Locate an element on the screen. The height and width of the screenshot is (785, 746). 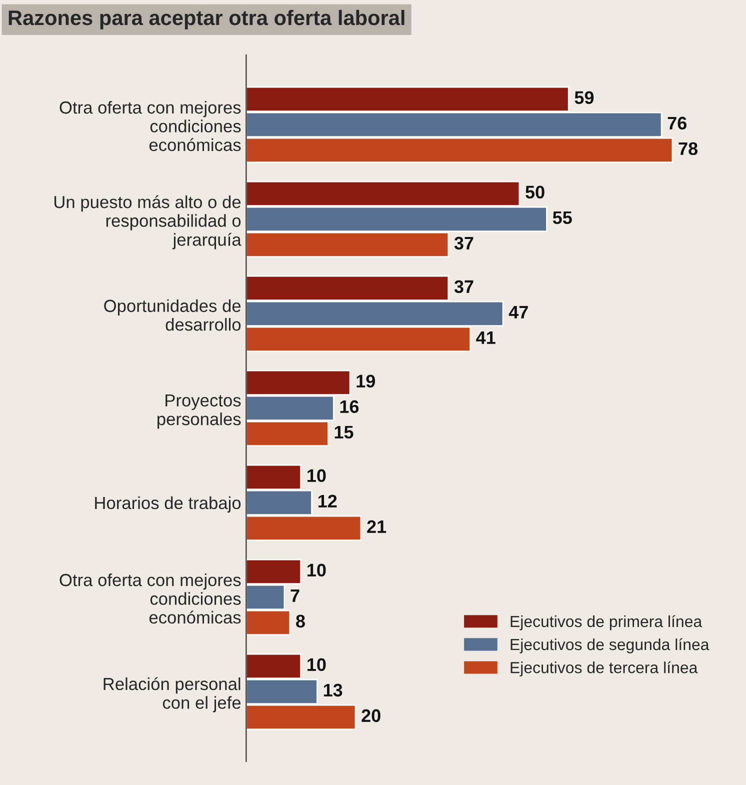
chart-title: Razones para aceptar otra oferta laboral is located at coordinates (206, 20).